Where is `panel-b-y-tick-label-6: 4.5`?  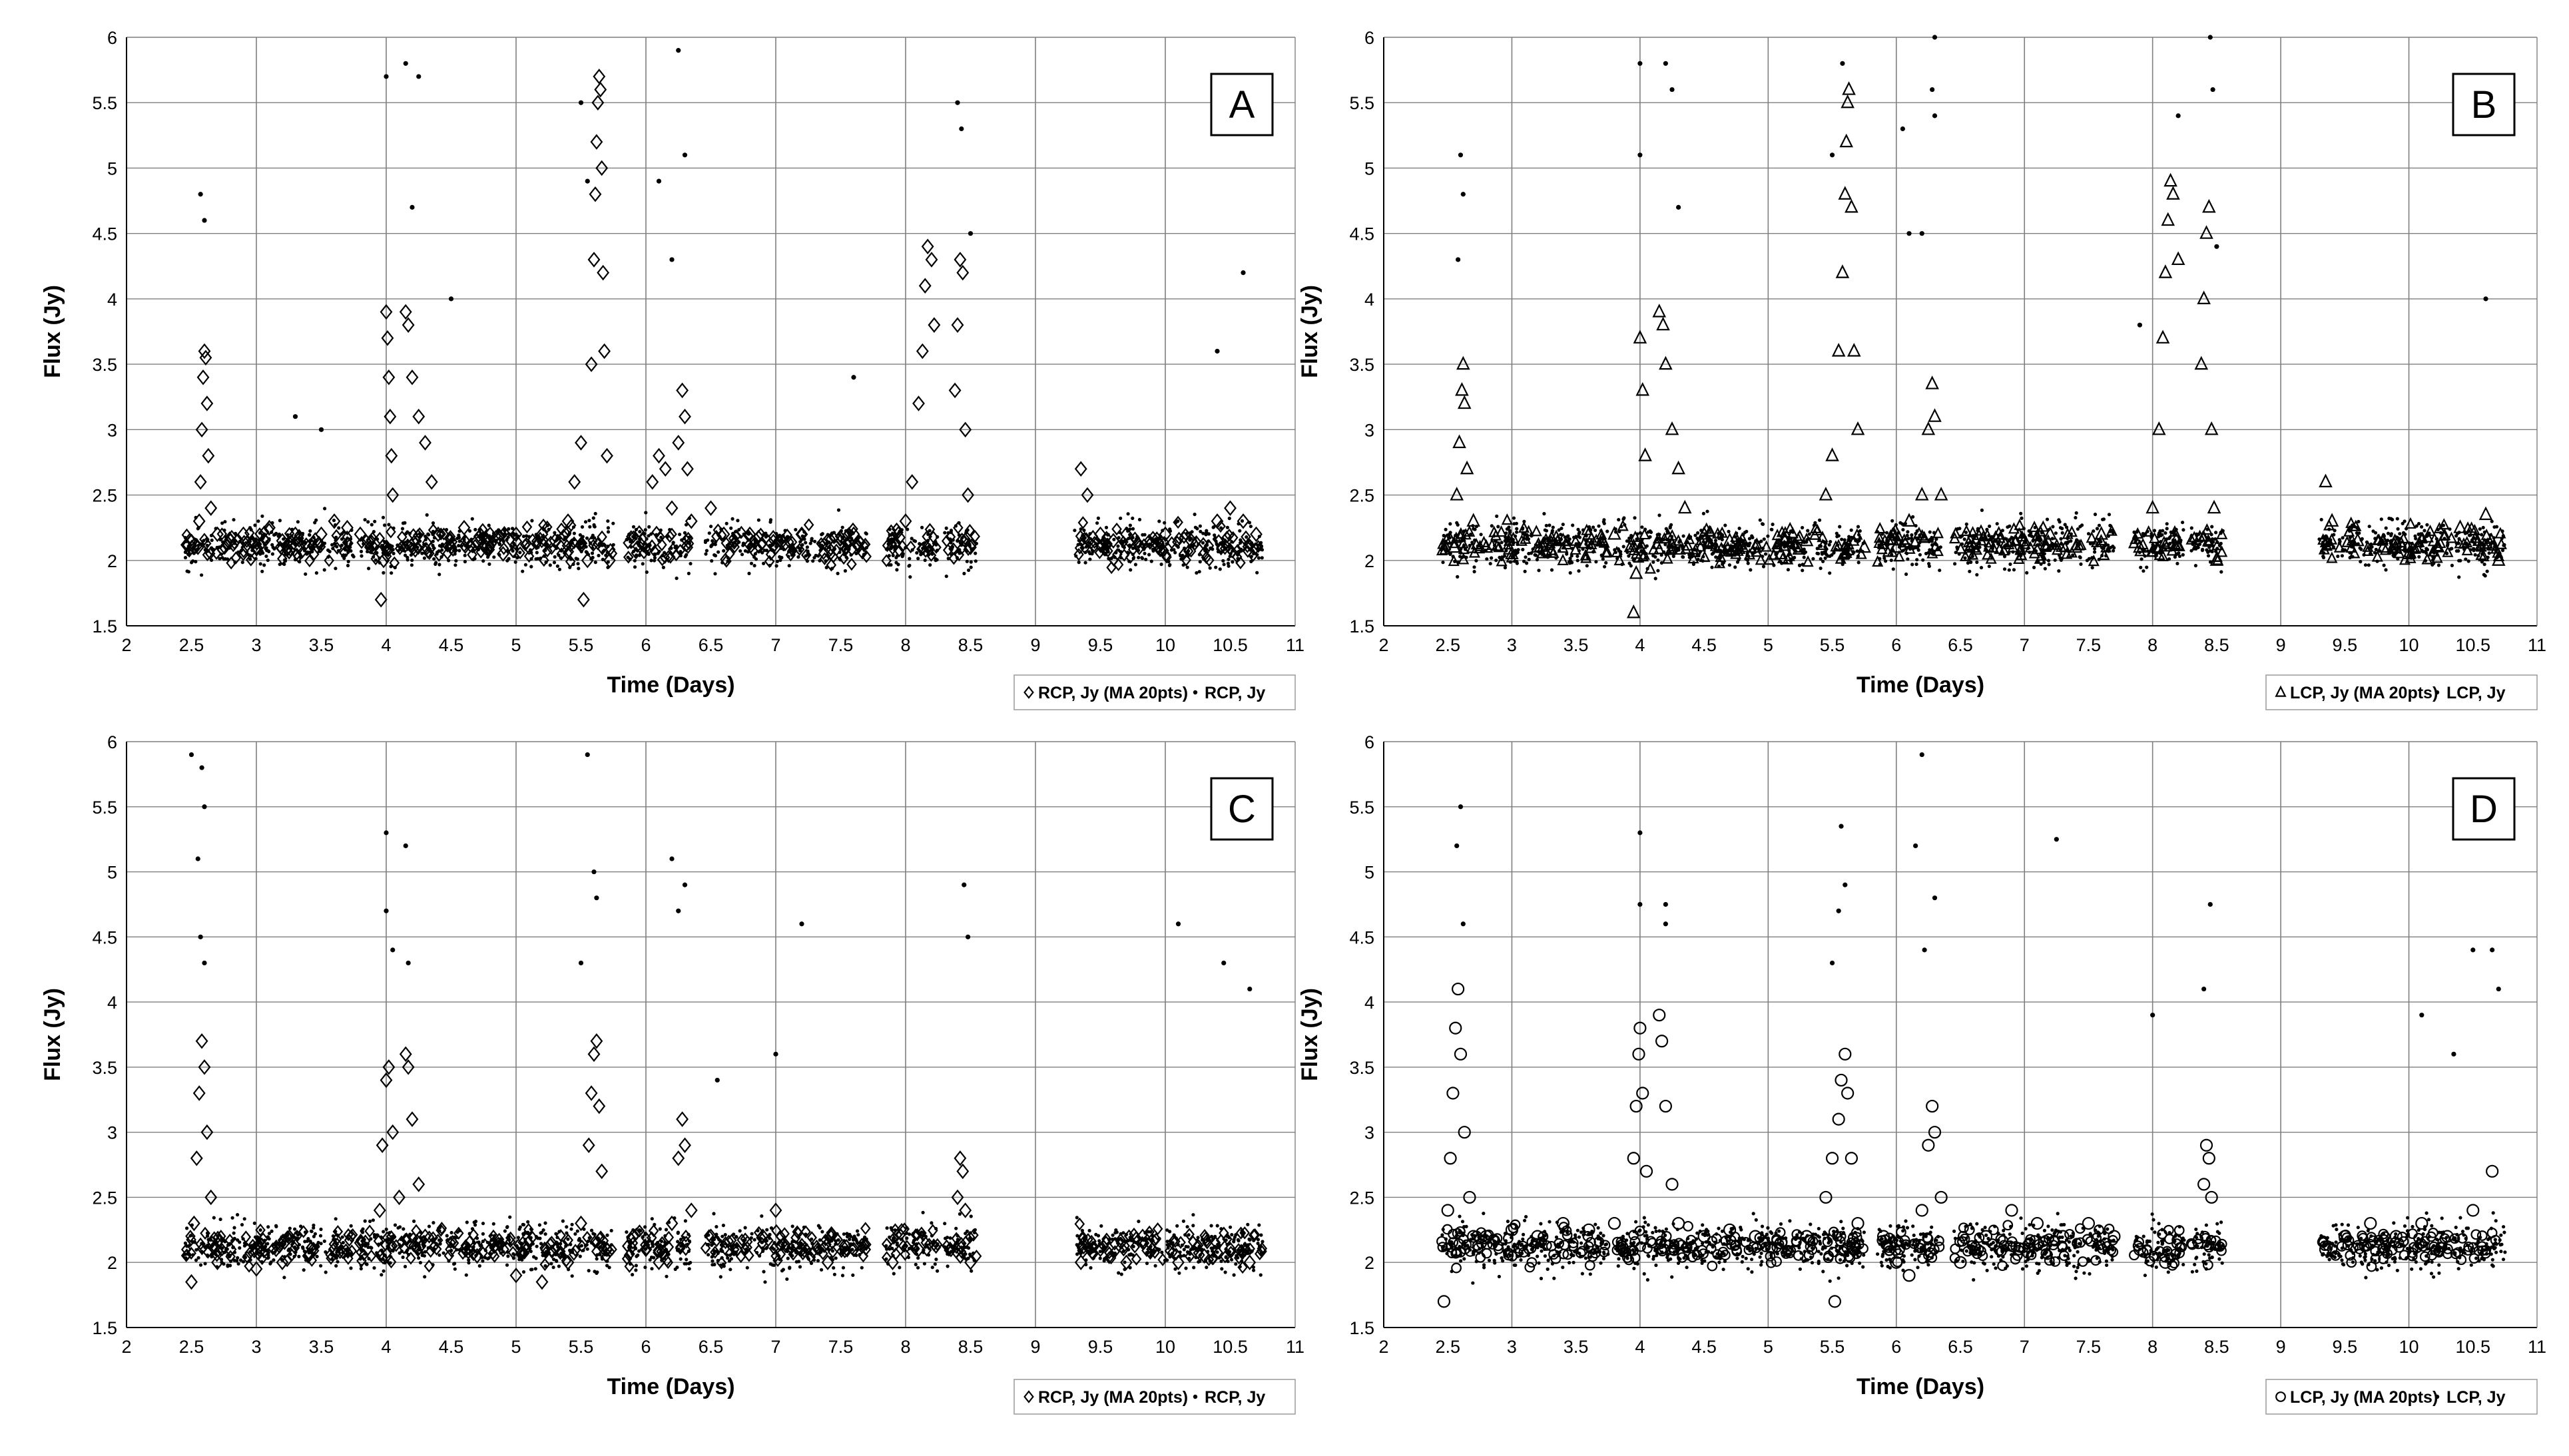
panel-b-y-tick-label-6: 4.5 is located at coordinates (1361, 234).